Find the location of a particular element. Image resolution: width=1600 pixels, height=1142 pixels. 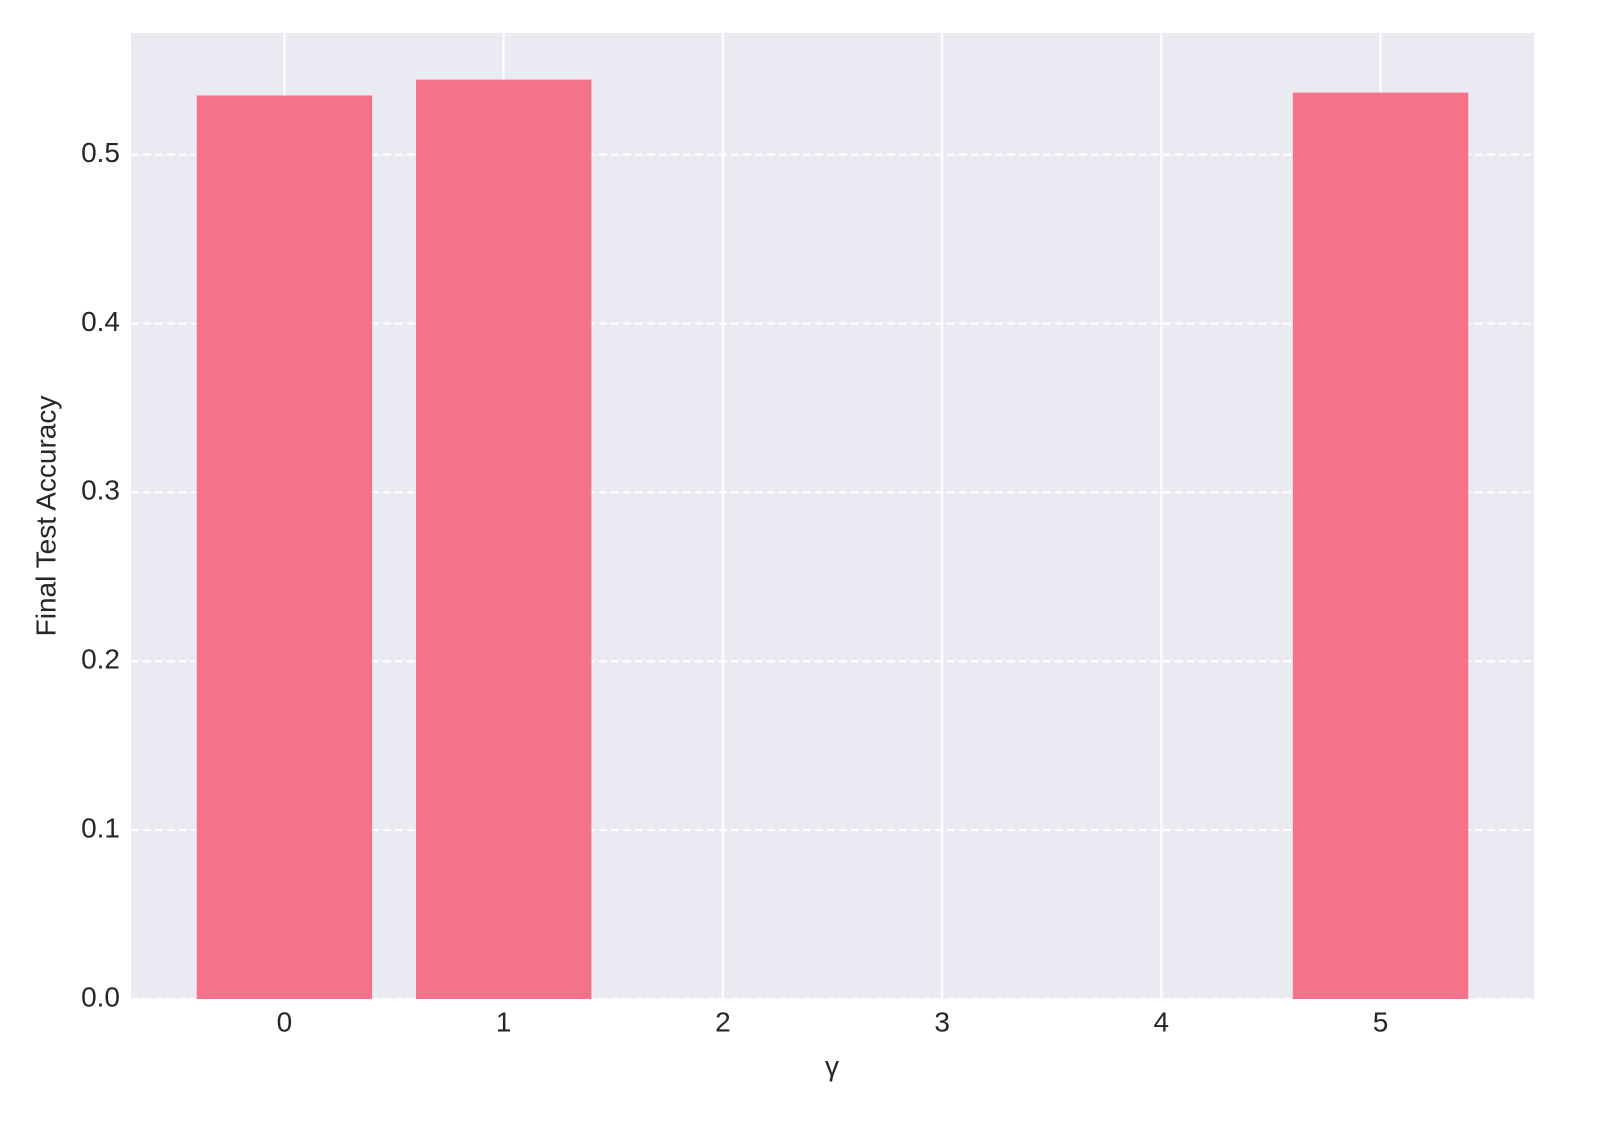

x-tick-label: 3 is located at coordinates (942, 1021).